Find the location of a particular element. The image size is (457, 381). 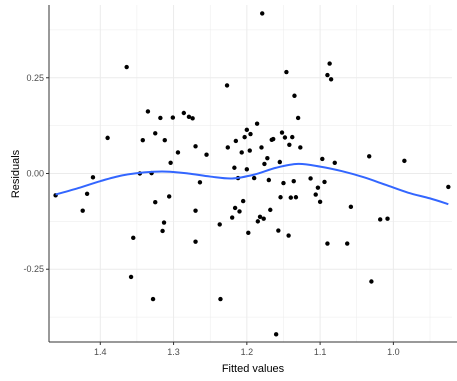

y-tick-label: 0.00 is located at coordinates (35, 174).